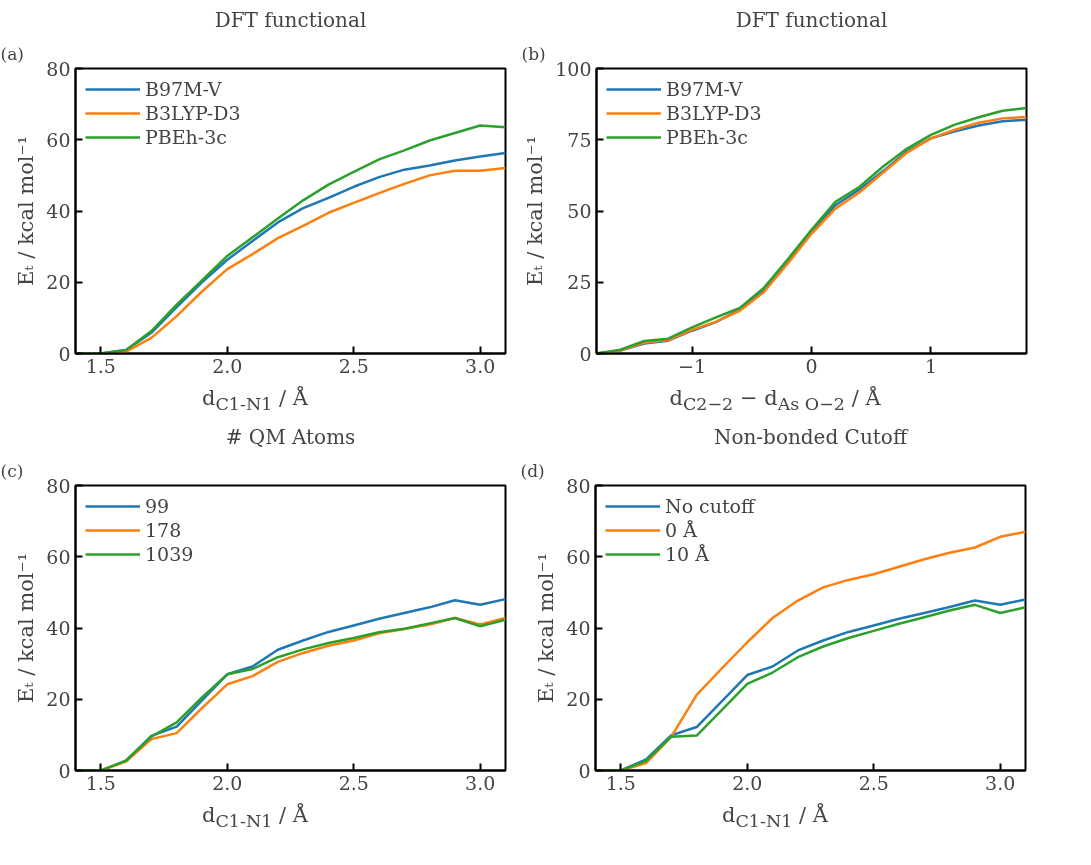  I want to click on x-axis-title: d$_{C2−2}$ − d$_{As O−2}$ / Å, so click(775, 401).